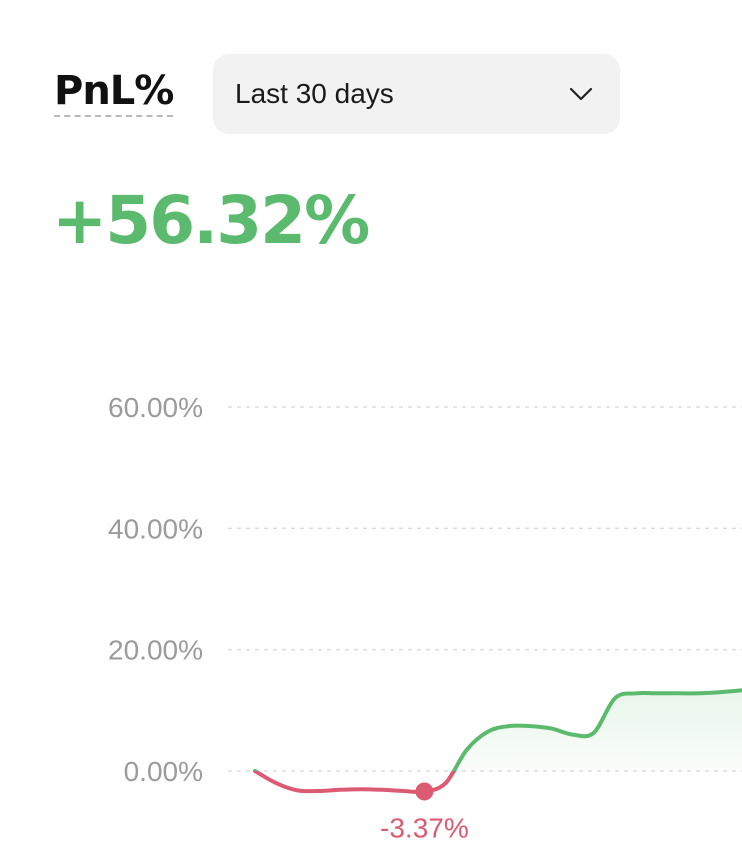  I want to click on y-tick-label: 40.00%, so click(155, 528).